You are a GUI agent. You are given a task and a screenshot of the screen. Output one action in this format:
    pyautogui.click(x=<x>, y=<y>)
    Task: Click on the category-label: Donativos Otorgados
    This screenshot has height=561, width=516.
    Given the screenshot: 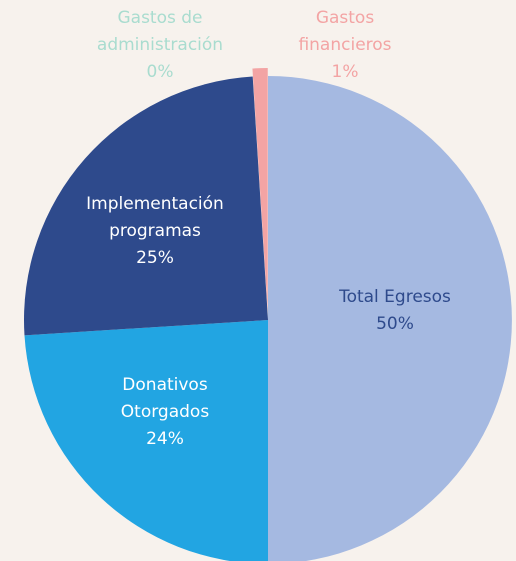 What is the action you would take?
    pyautogui.click(x=165, y=398)
    